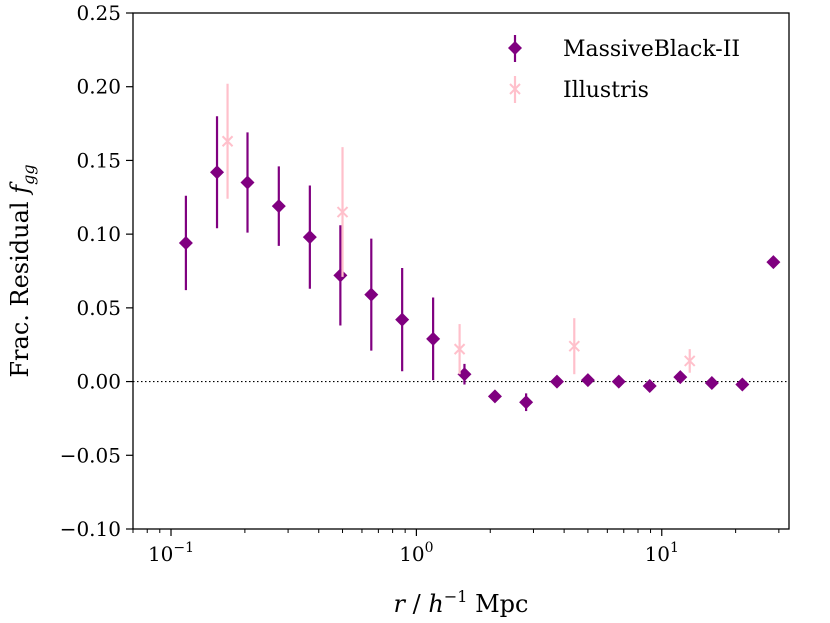  I want to click on y-axis-label: Frac. Residual fgg, so click(22, 270).